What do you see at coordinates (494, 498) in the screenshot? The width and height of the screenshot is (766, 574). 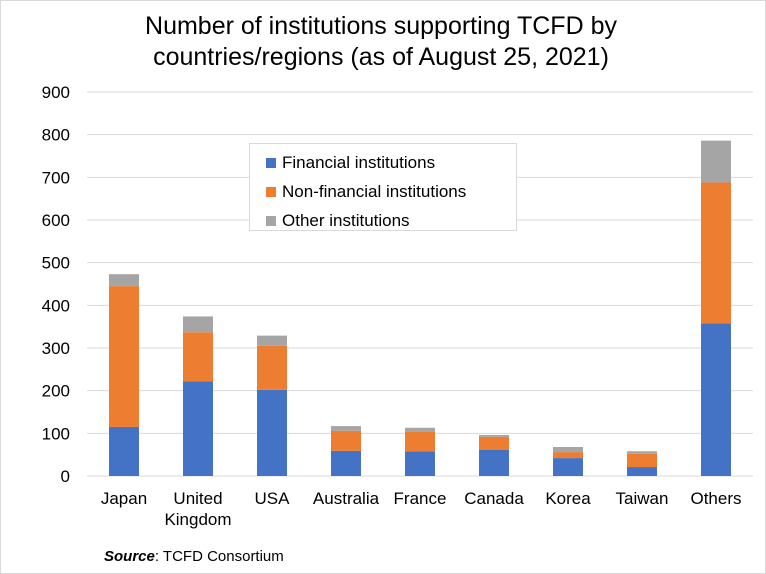 I see `x-tick-label: Canada` at bounding box center [494, 498].